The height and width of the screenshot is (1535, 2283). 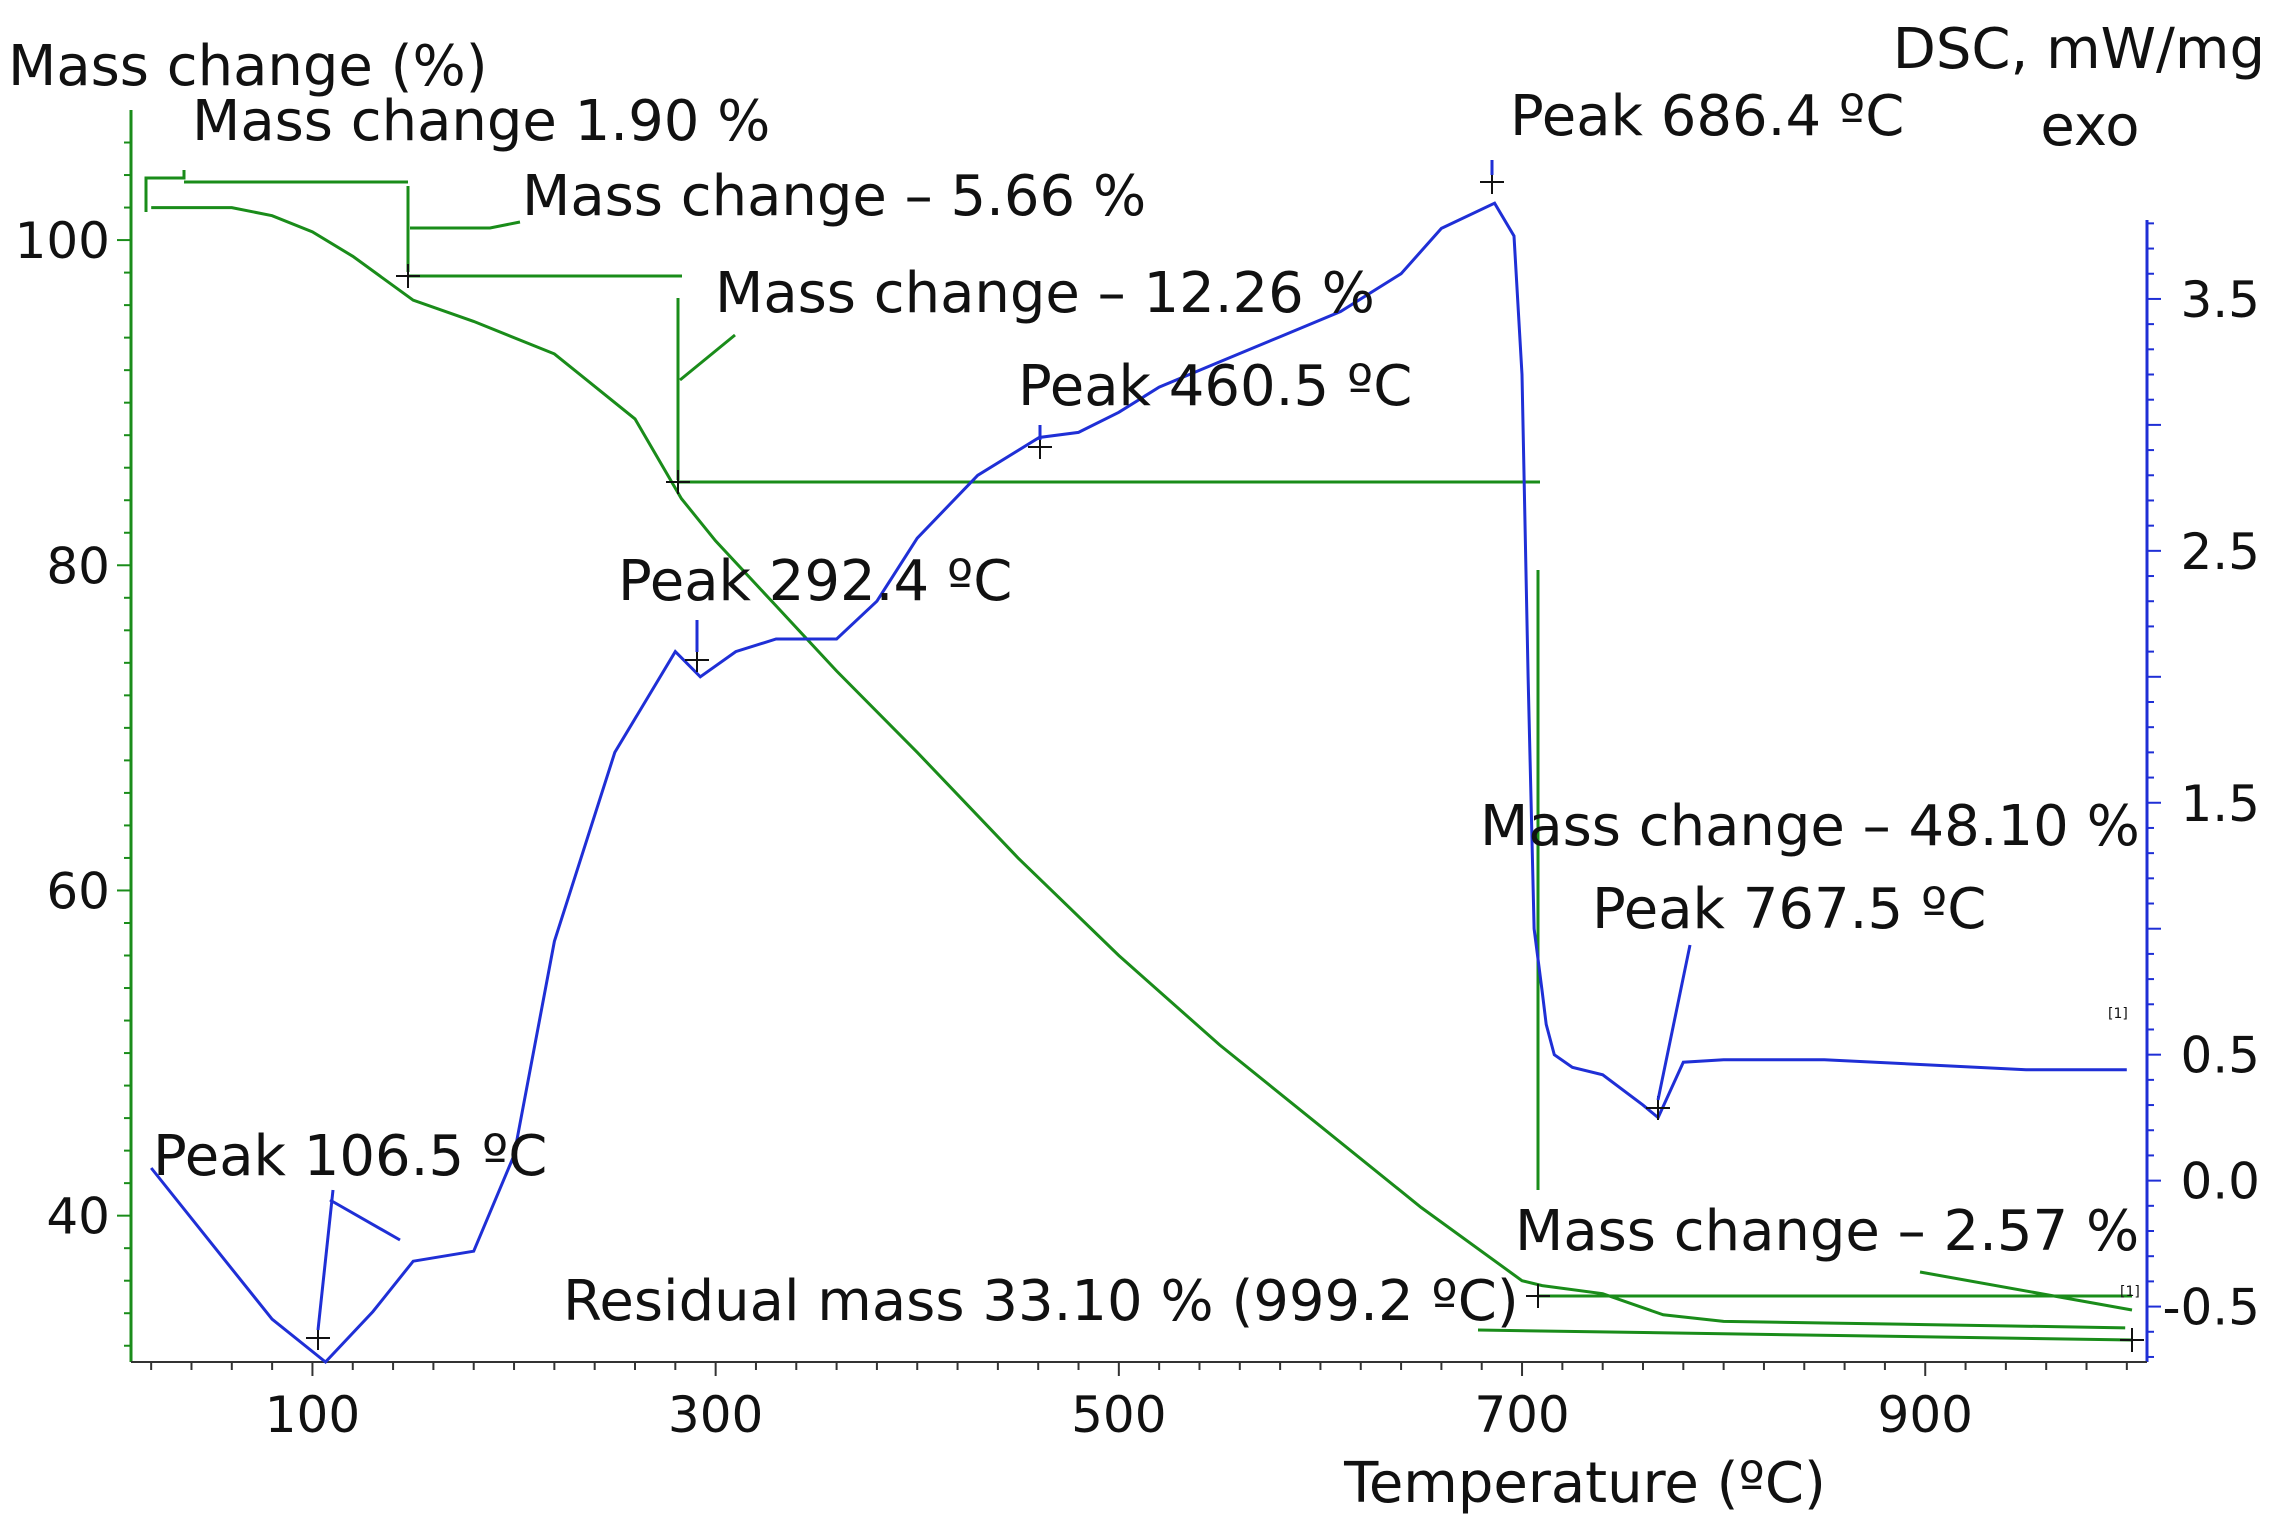 What do you see at coordinates (78, 1217) in the screenshot?
I see `left-y-tick-label: 40` at bounding box center [78, 1217].